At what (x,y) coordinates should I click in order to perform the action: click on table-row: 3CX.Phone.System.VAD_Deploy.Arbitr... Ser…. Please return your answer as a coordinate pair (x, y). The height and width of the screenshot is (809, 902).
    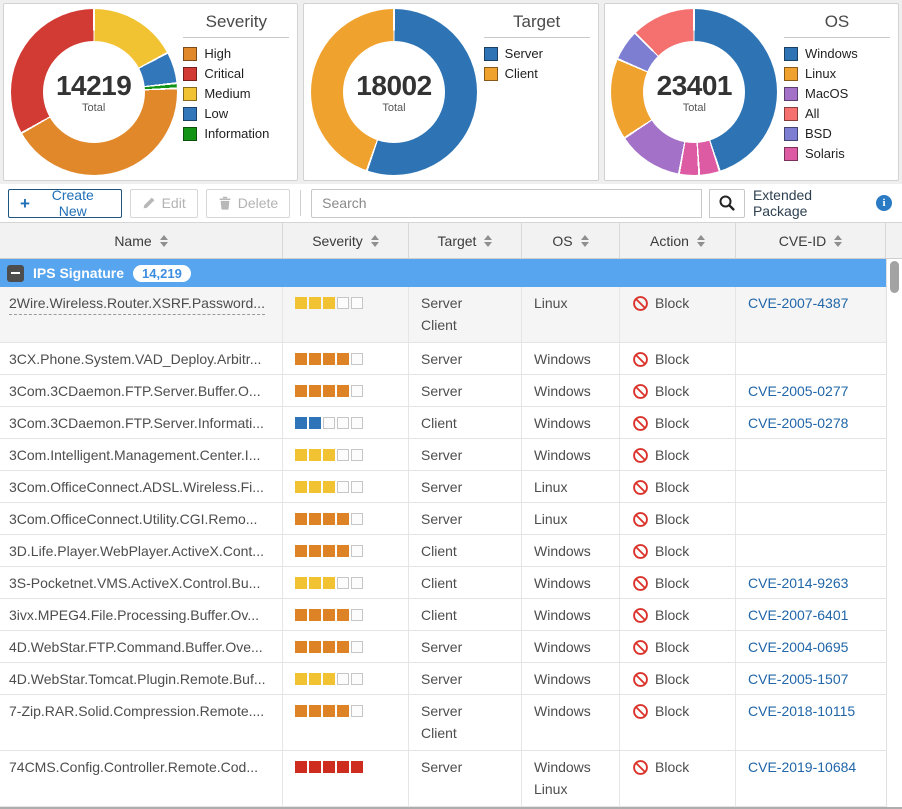
    Looking at the image, I should click on (443, 359).